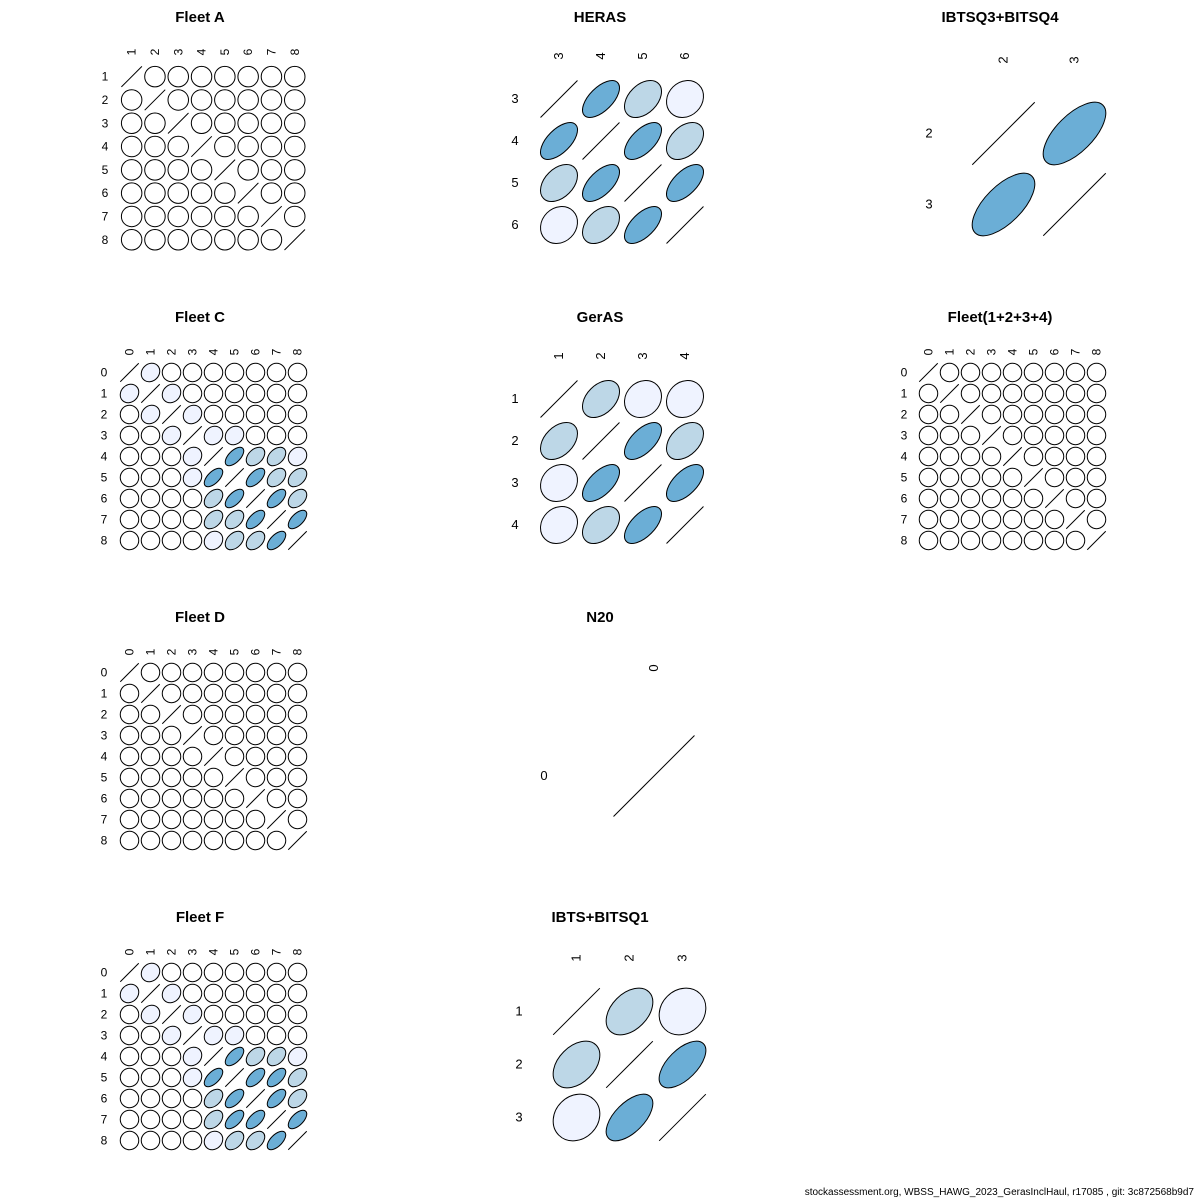 The height and width of the screenshot is (1200, 1200). I want to click on column-label: 5, so click(225, 51).